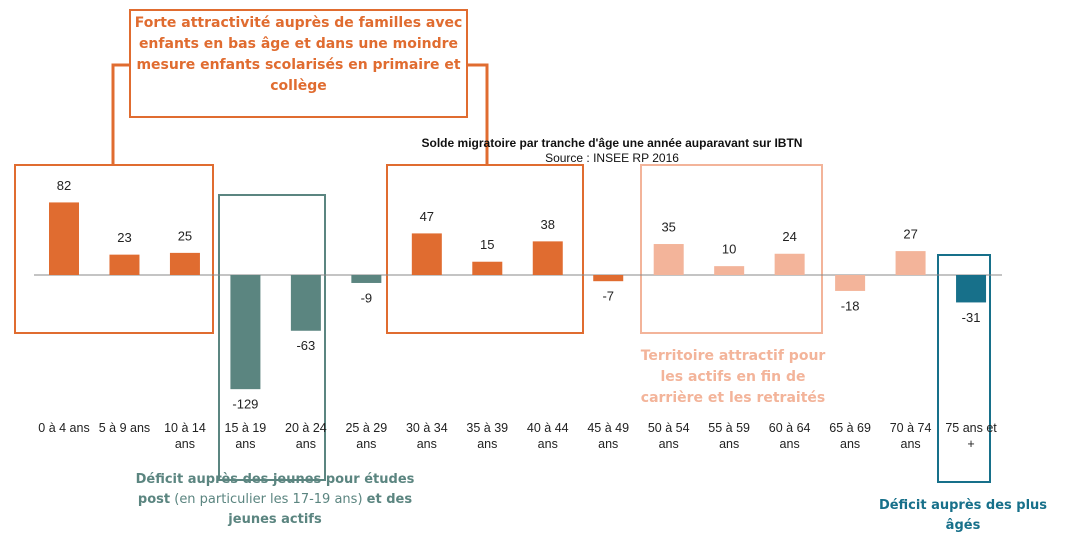 Image resolution: width=1067 pixels, height=560 pixels. What do you see at coordinates (320, 509) in the screenshot?
I see `annotation-text: et des jeunes actifs` at bounding box center [320, 509].